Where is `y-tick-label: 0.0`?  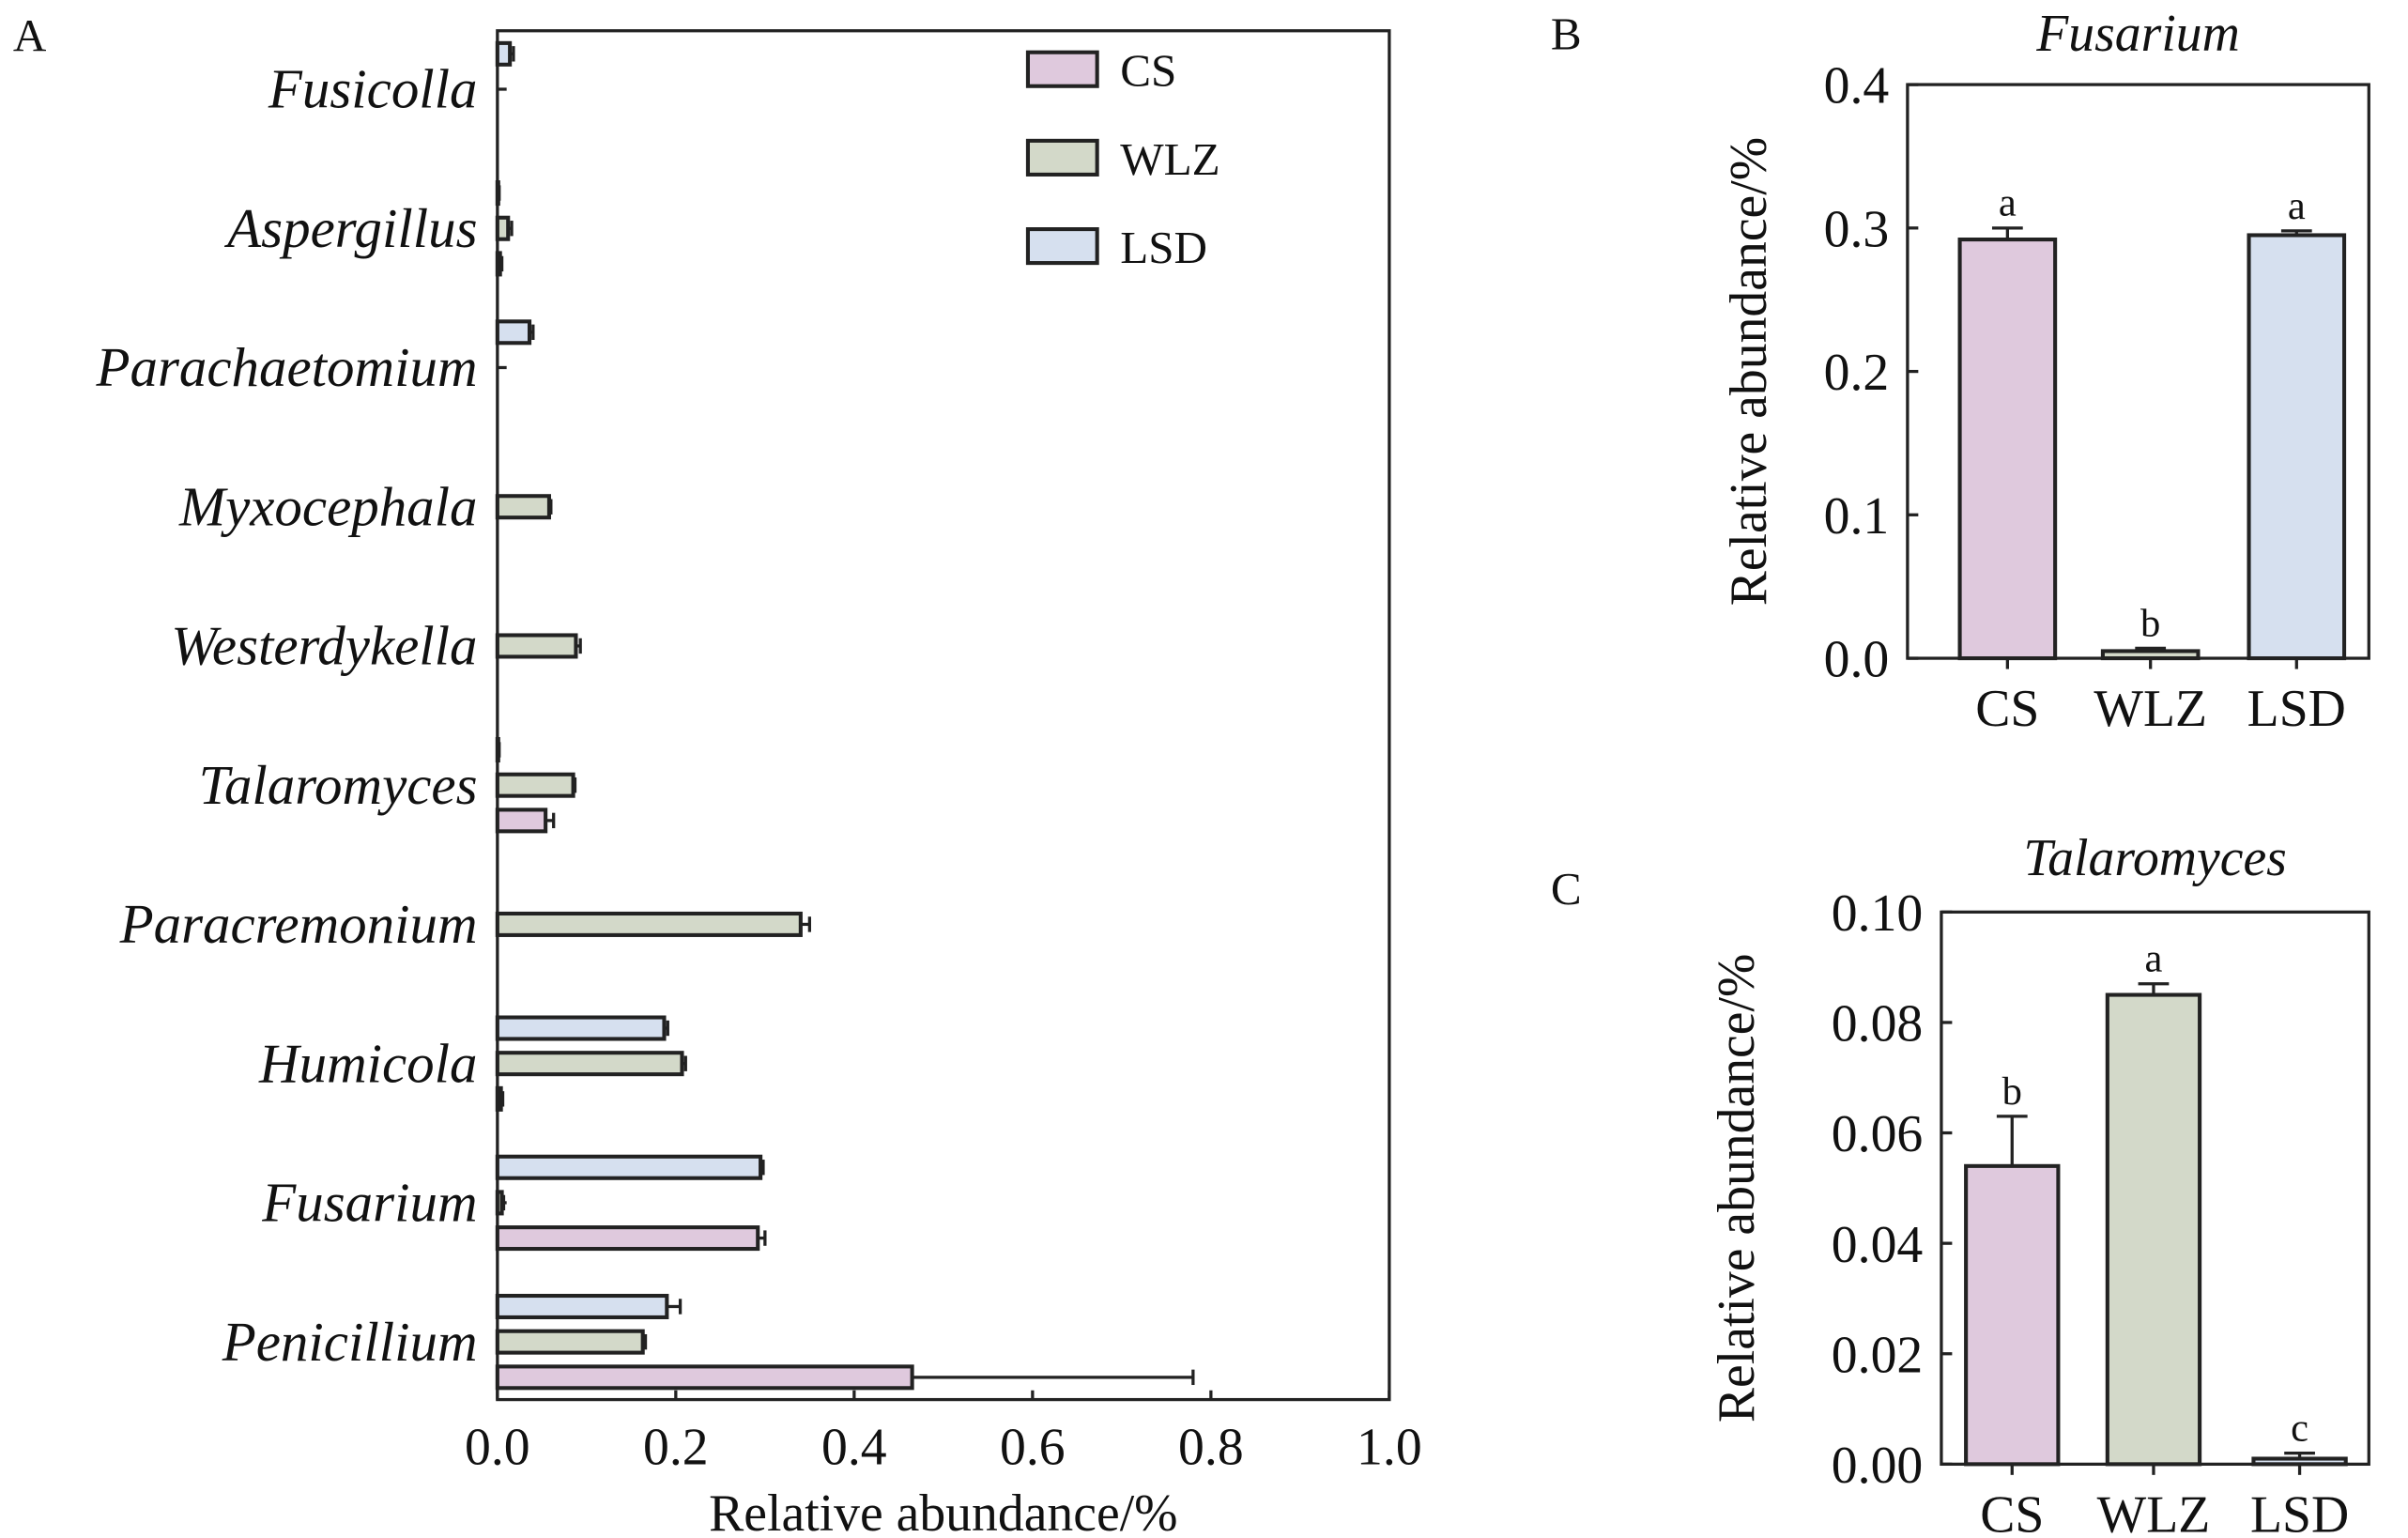
y-tick-label: 0.0 is located at coordinates (1857, 660).